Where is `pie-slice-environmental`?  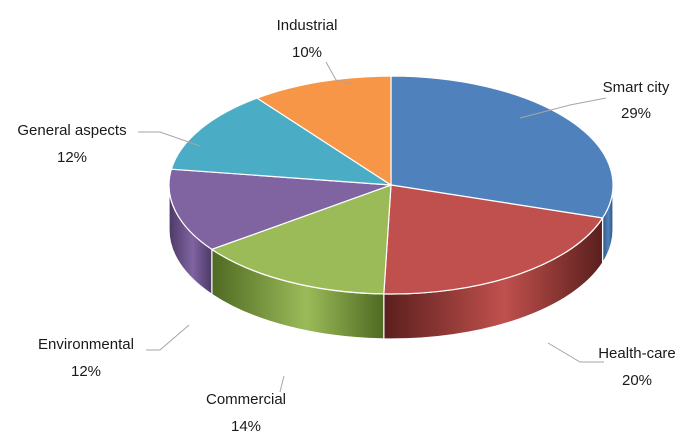 pie-slice-environmental is located at coordinates (280, 209).